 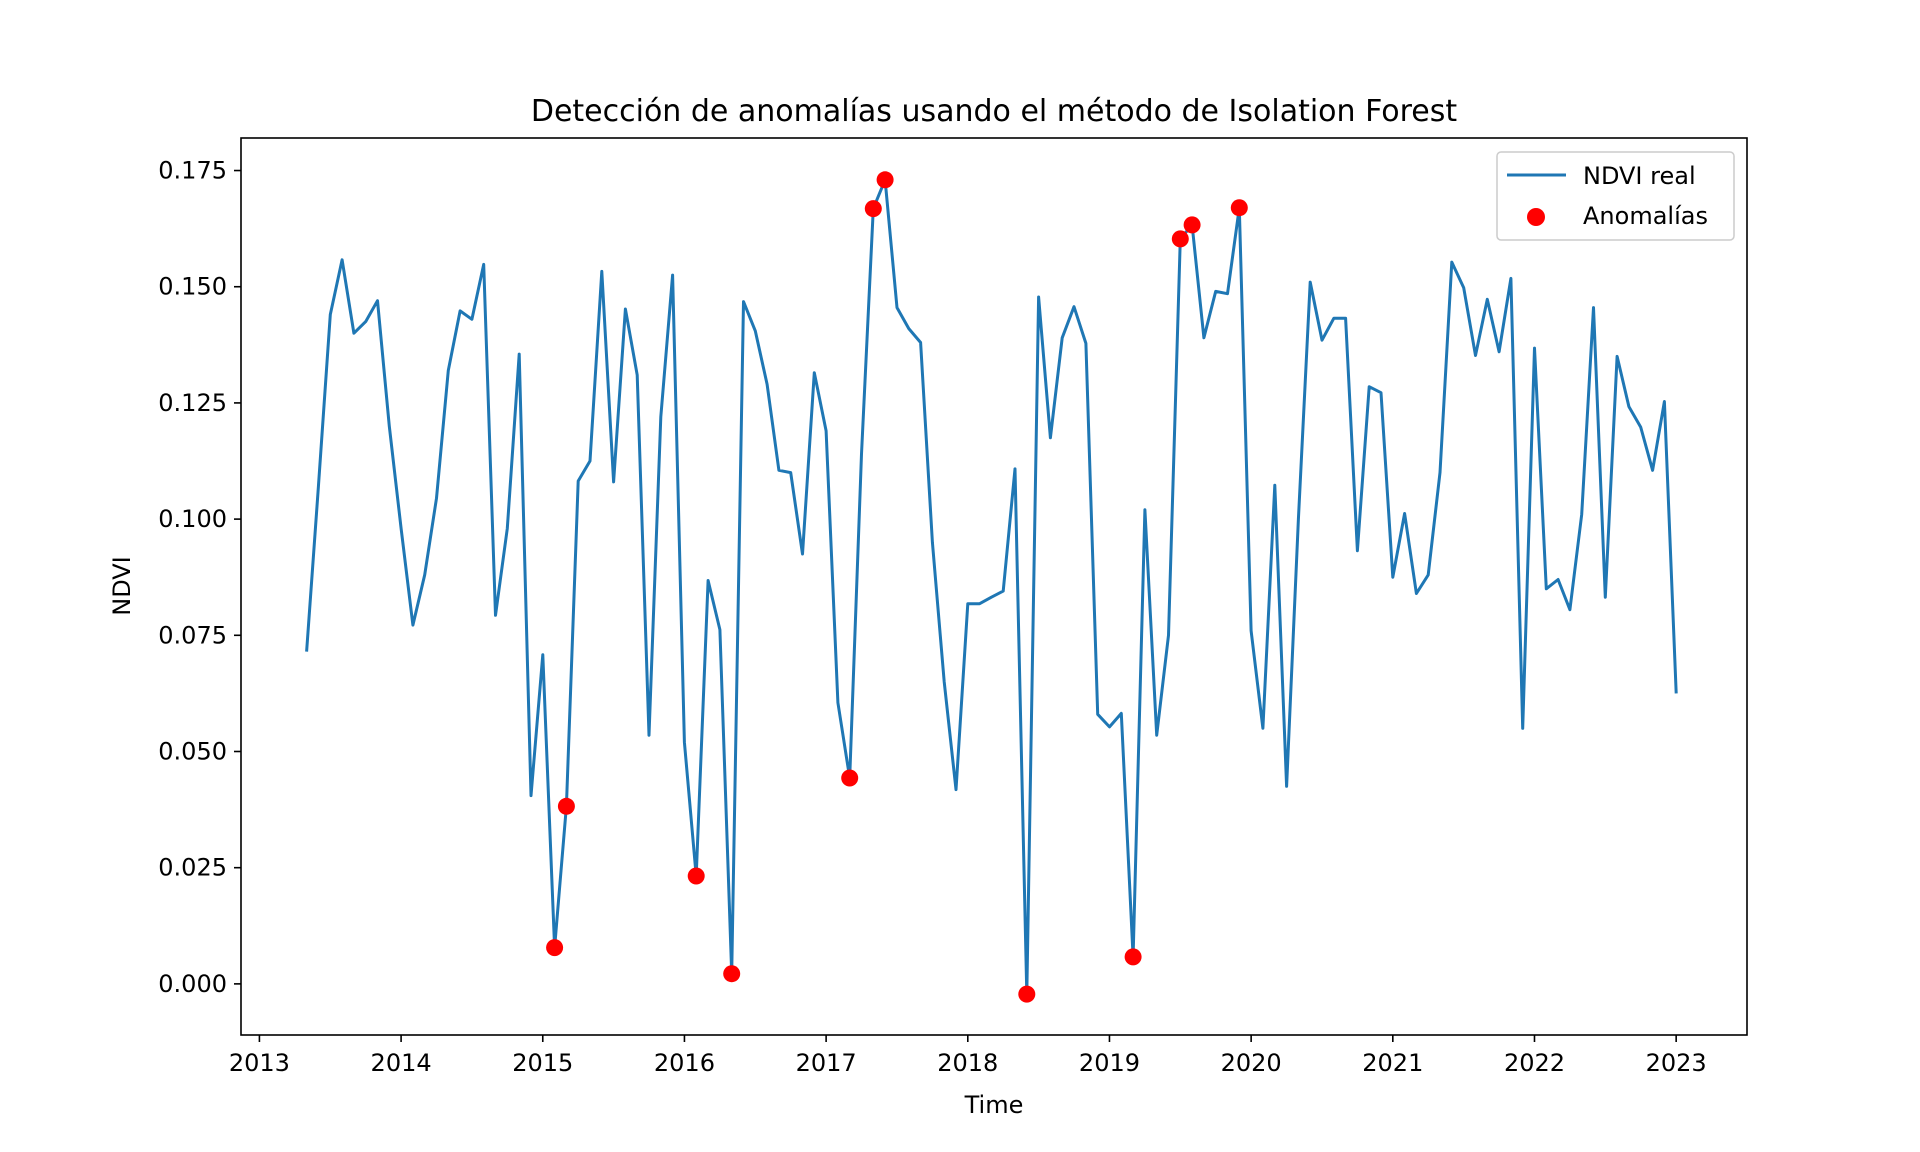 I want to click on y-tick-label: 0.125, so click(x=192, y=403).